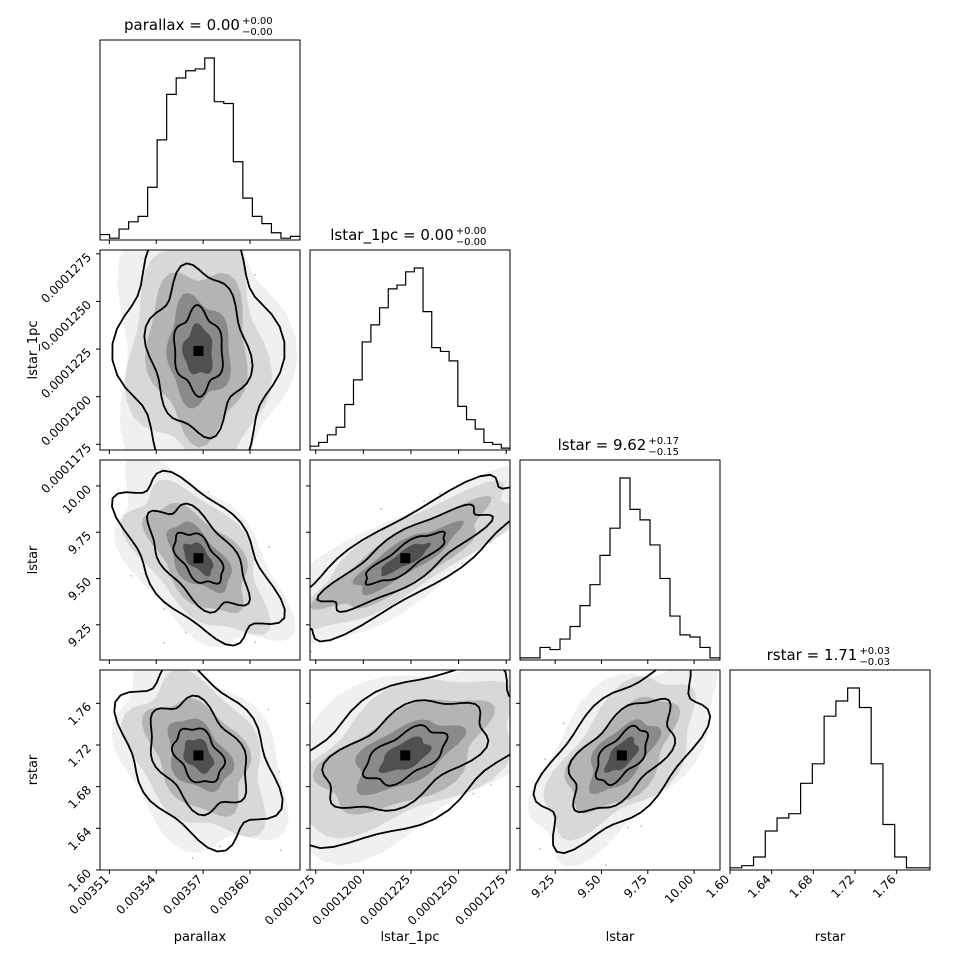 The image size is (970, 970). I want to click on x-axis-label-lstar: lstar, so click(620, 937).